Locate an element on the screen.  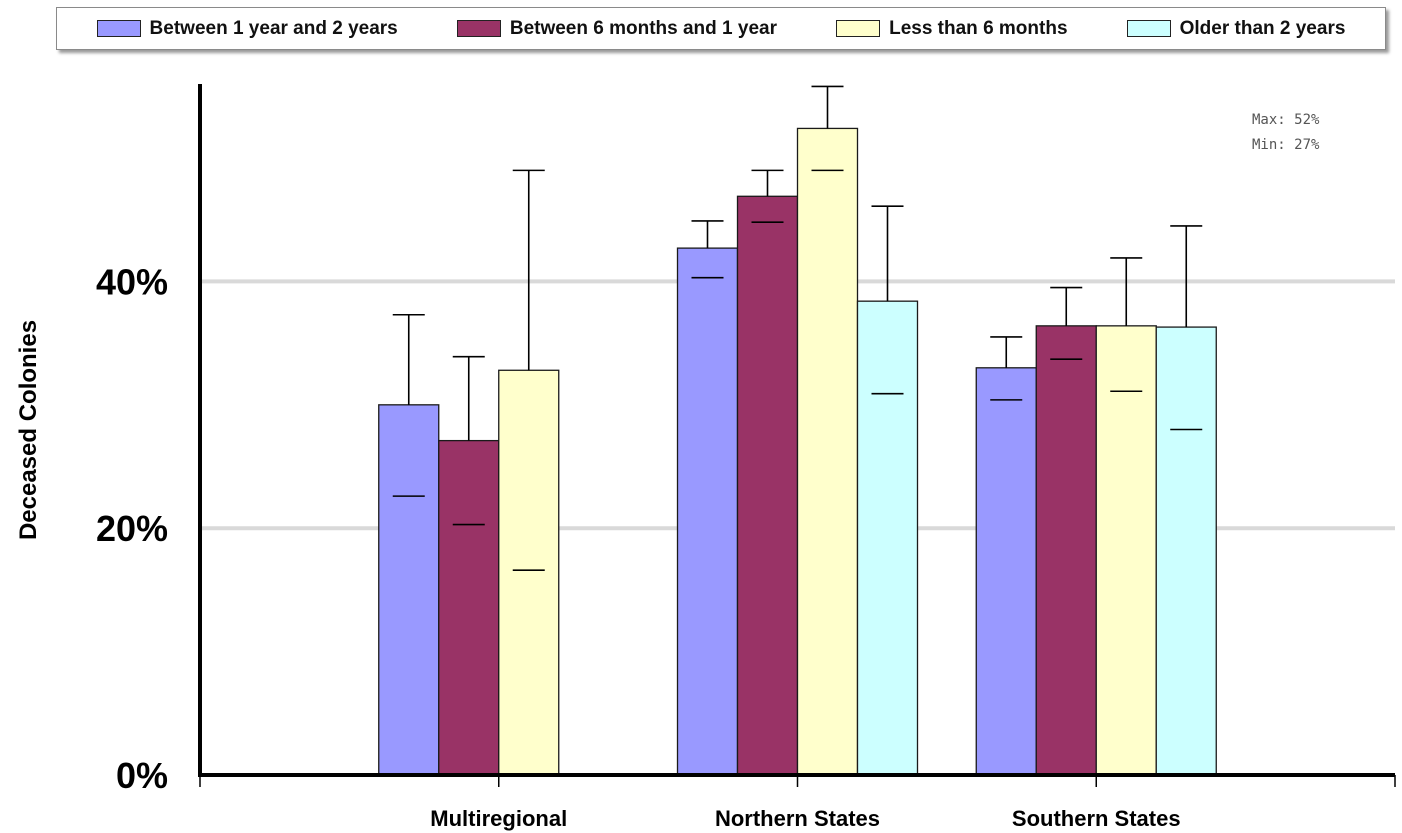
legend-label: Between 1 year and 2 years is located at coordinates (273, 28).